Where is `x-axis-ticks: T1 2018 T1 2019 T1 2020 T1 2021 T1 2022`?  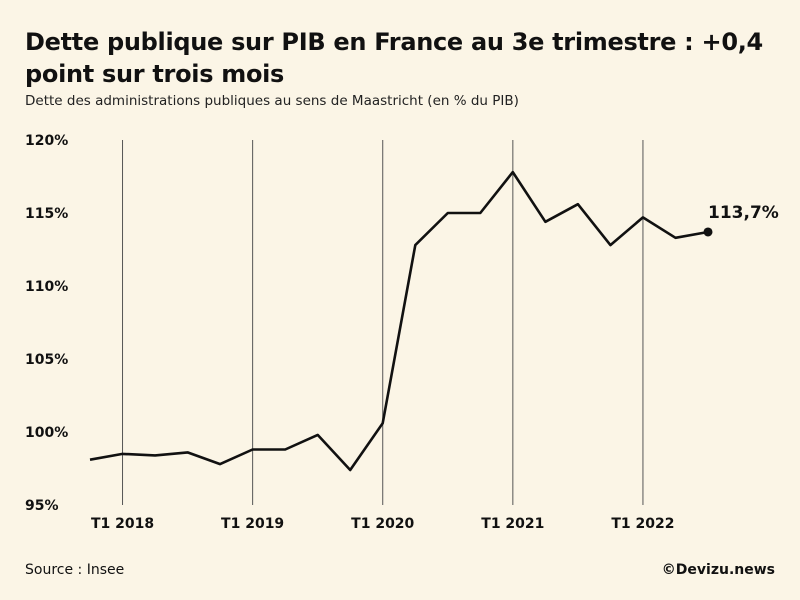 x-axis-ticks: T1 2018 T1 2019 T1 2020 T1 2021 T1 2022 is located at coordinates (383, 524).